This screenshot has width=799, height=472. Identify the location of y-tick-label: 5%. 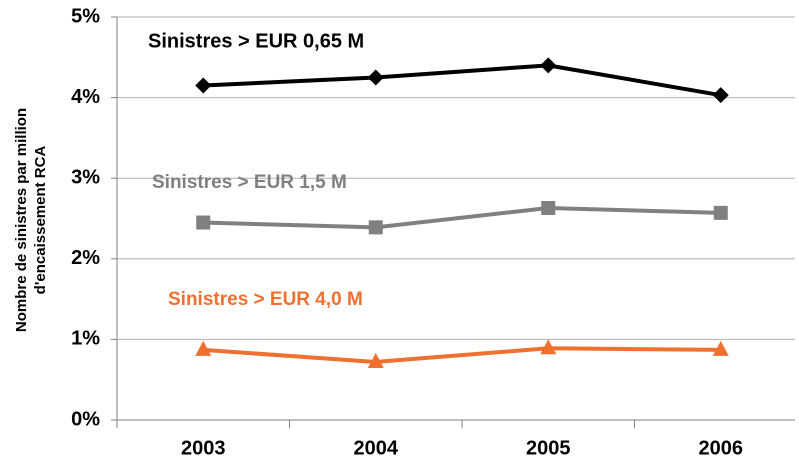
(85, 16).